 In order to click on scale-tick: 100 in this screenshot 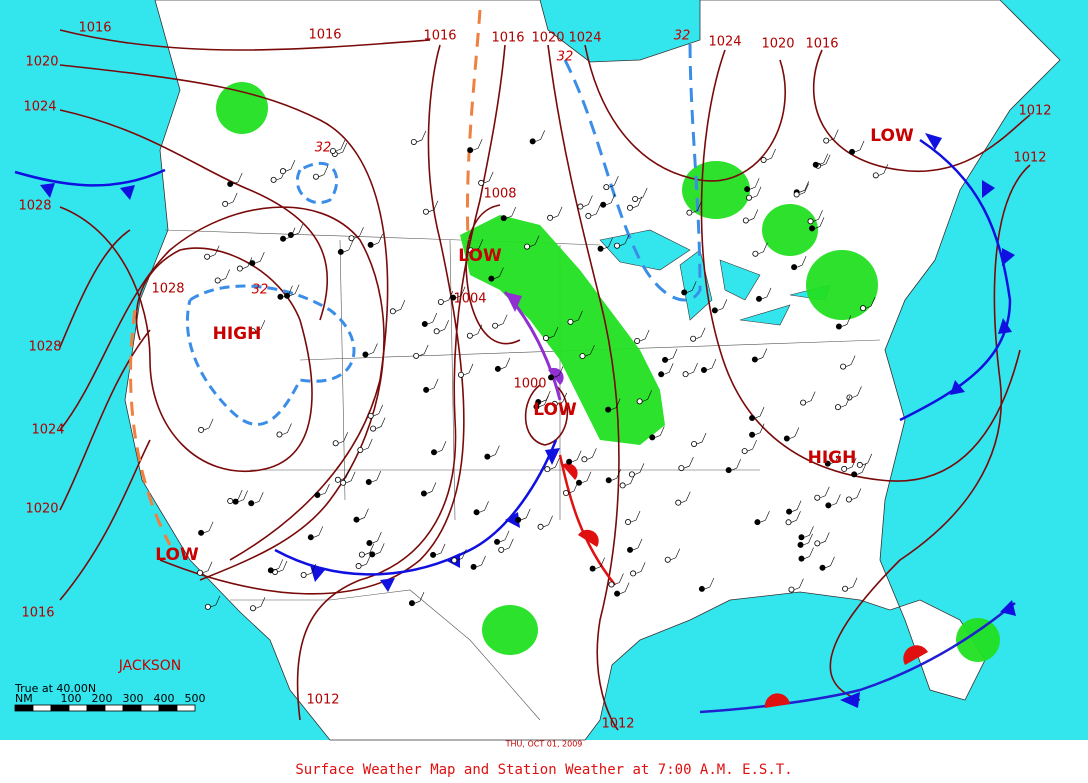, I will do `click(71, 698)`.